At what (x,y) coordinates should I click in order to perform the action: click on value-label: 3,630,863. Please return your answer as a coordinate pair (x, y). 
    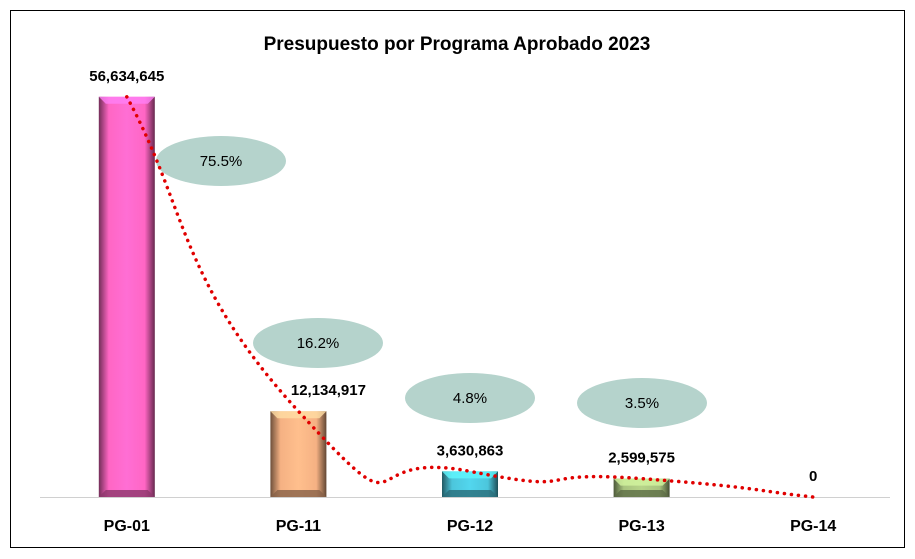
    Looking at the image, I should click on (470, 450).